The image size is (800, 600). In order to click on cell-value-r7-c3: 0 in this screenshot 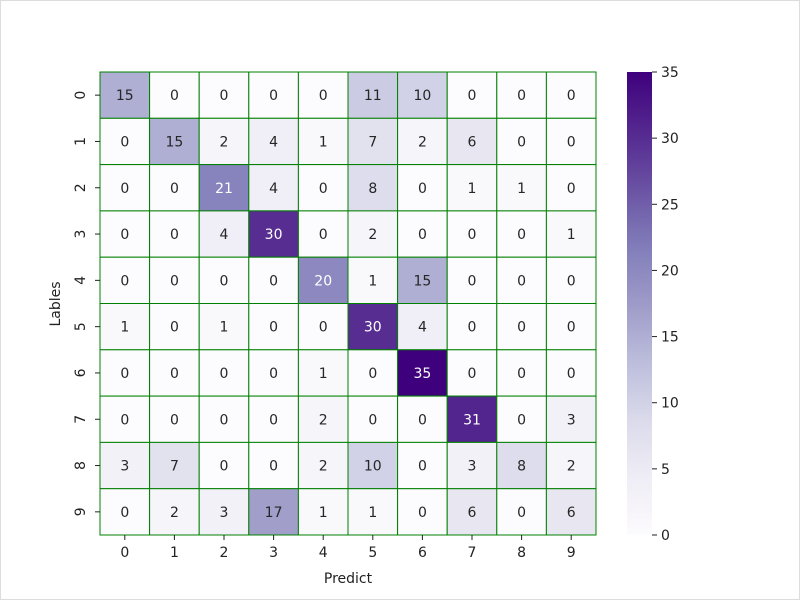, I will do `click(273, 420)`.